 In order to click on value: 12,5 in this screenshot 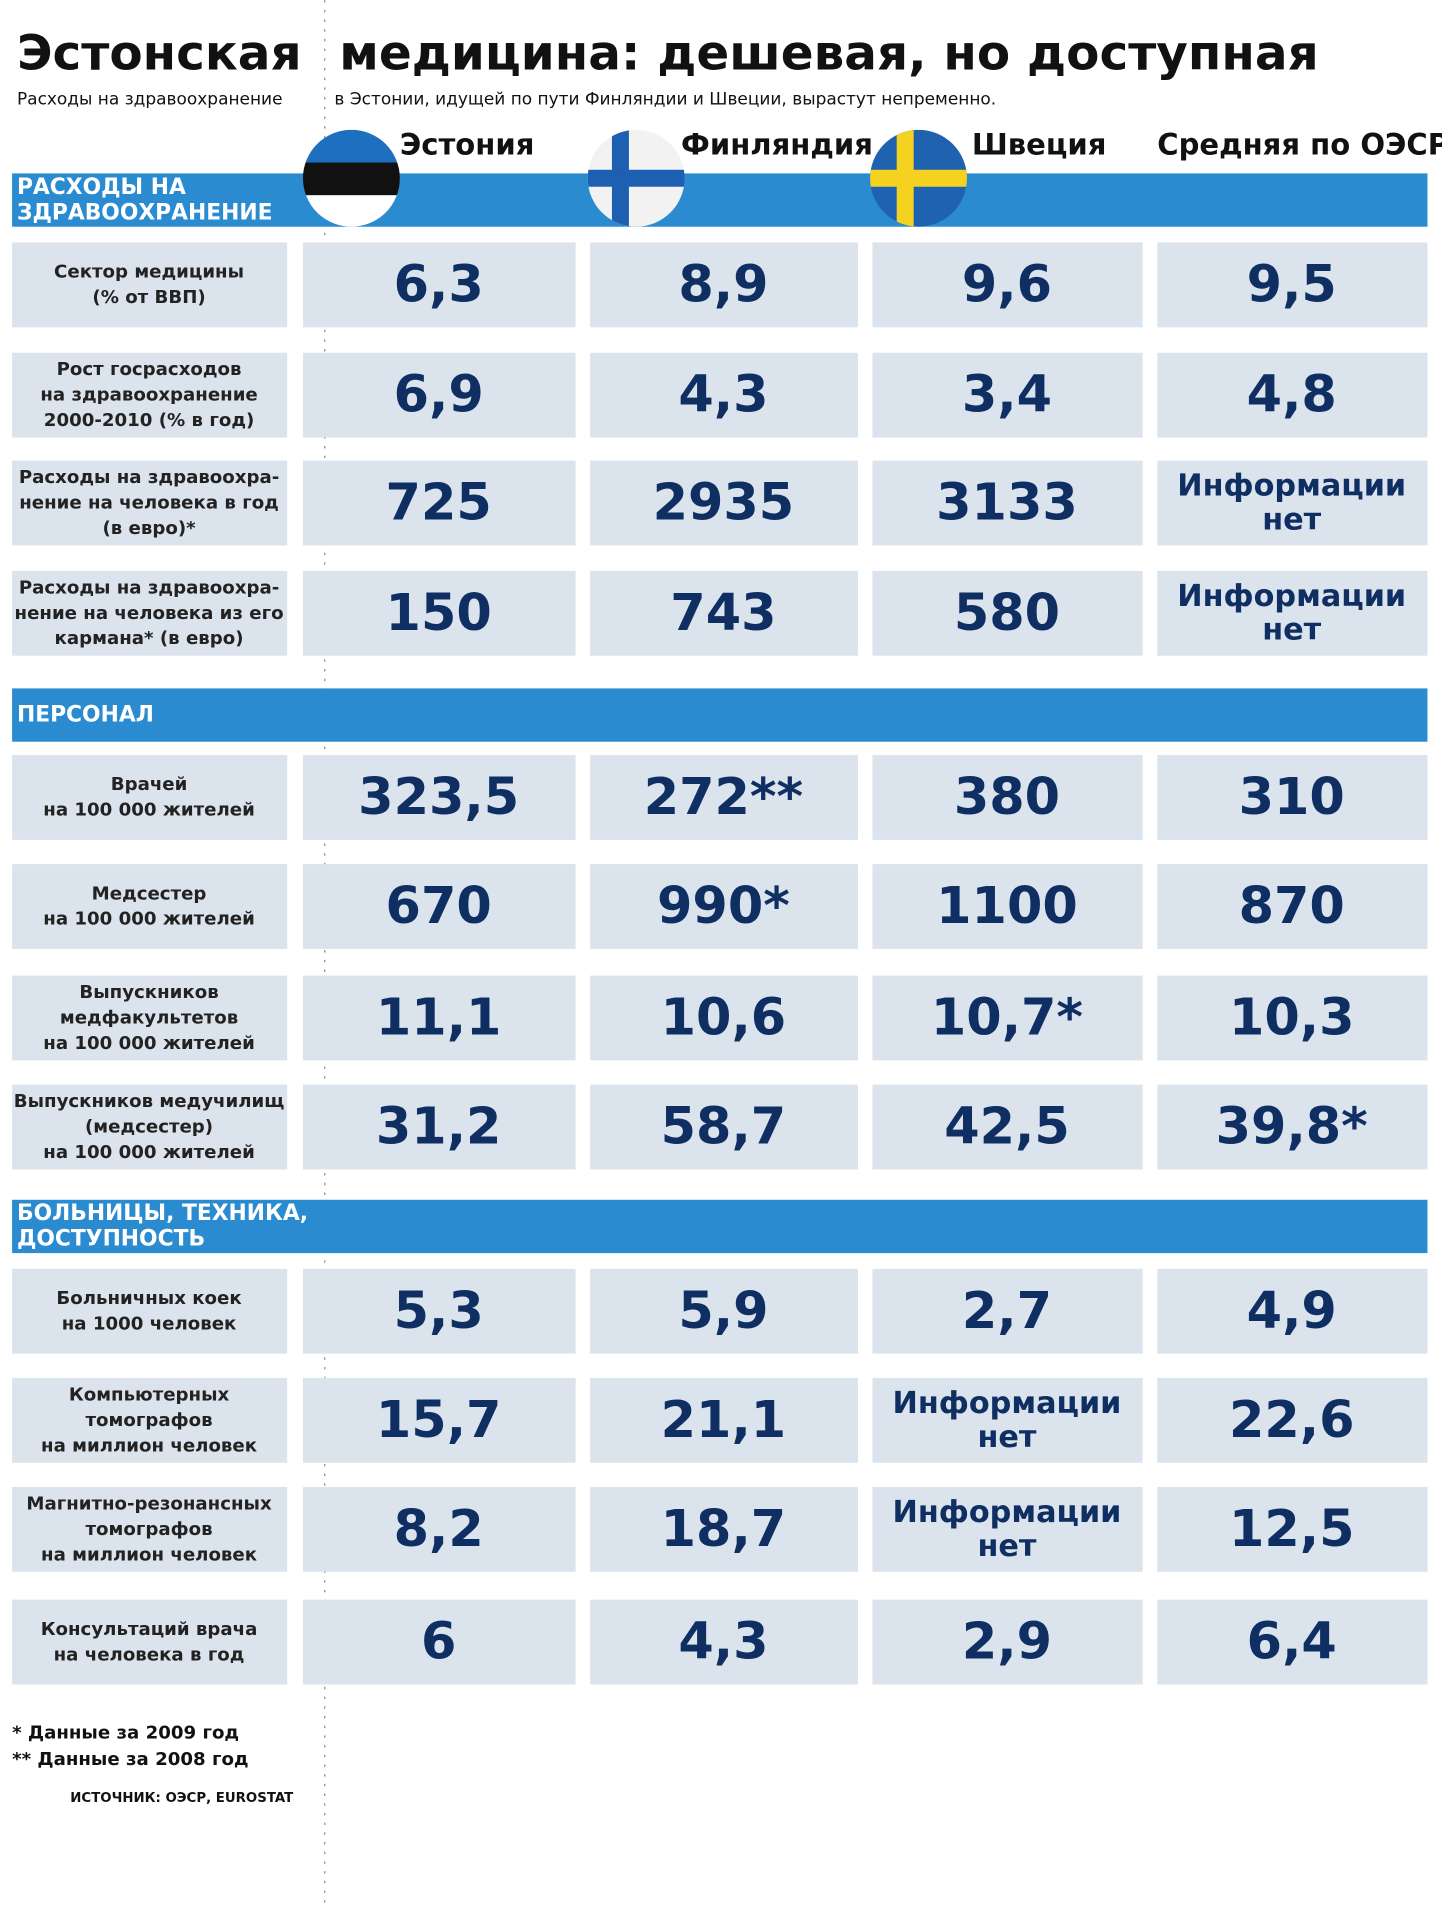, I will do `click(1292, 1529)`.